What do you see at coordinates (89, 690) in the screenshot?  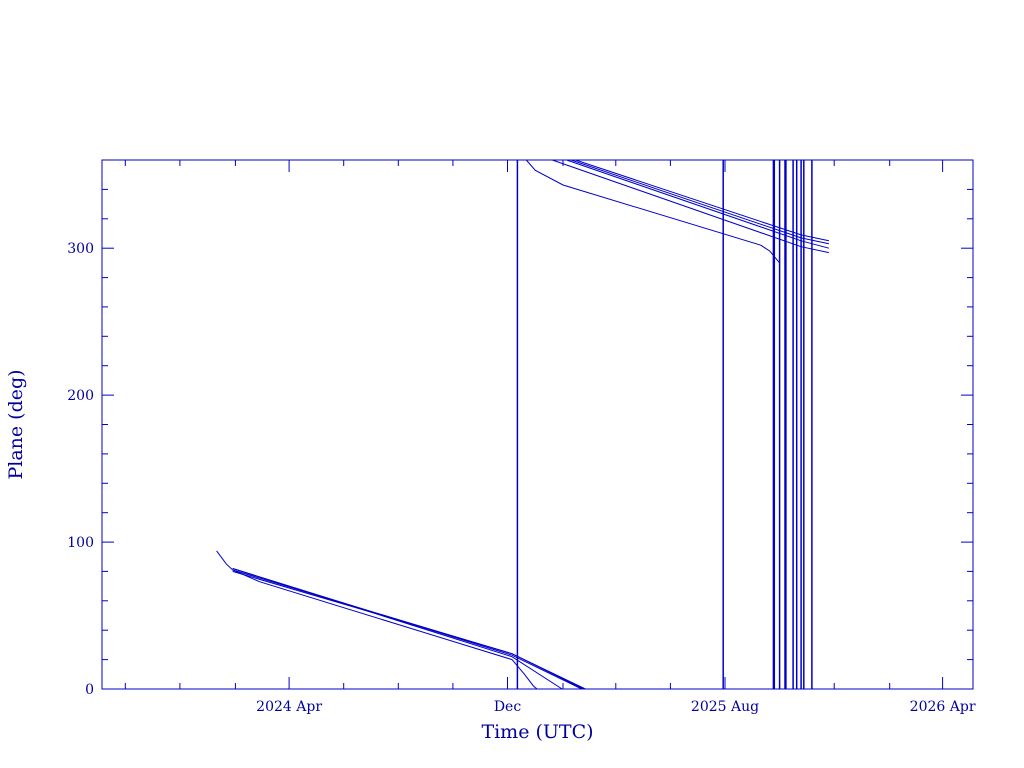 I see `y-tick-label: 0` at bounding box center [89, 690].